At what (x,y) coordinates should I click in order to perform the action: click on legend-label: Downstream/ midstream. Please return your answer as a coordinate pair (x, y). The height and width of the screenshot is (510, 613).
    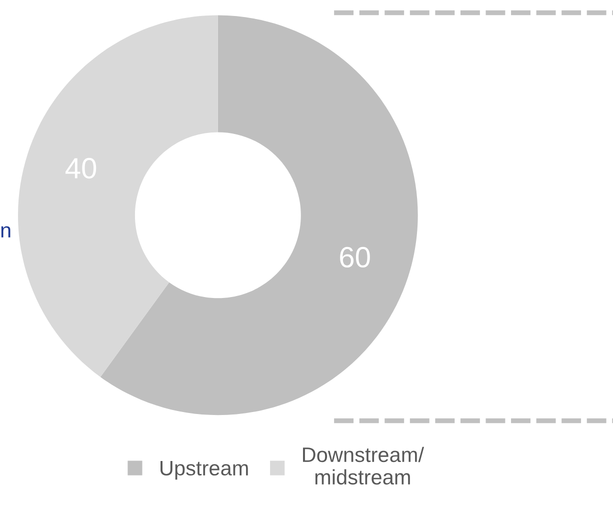
    Looking at the image, I should click on (363, 465).